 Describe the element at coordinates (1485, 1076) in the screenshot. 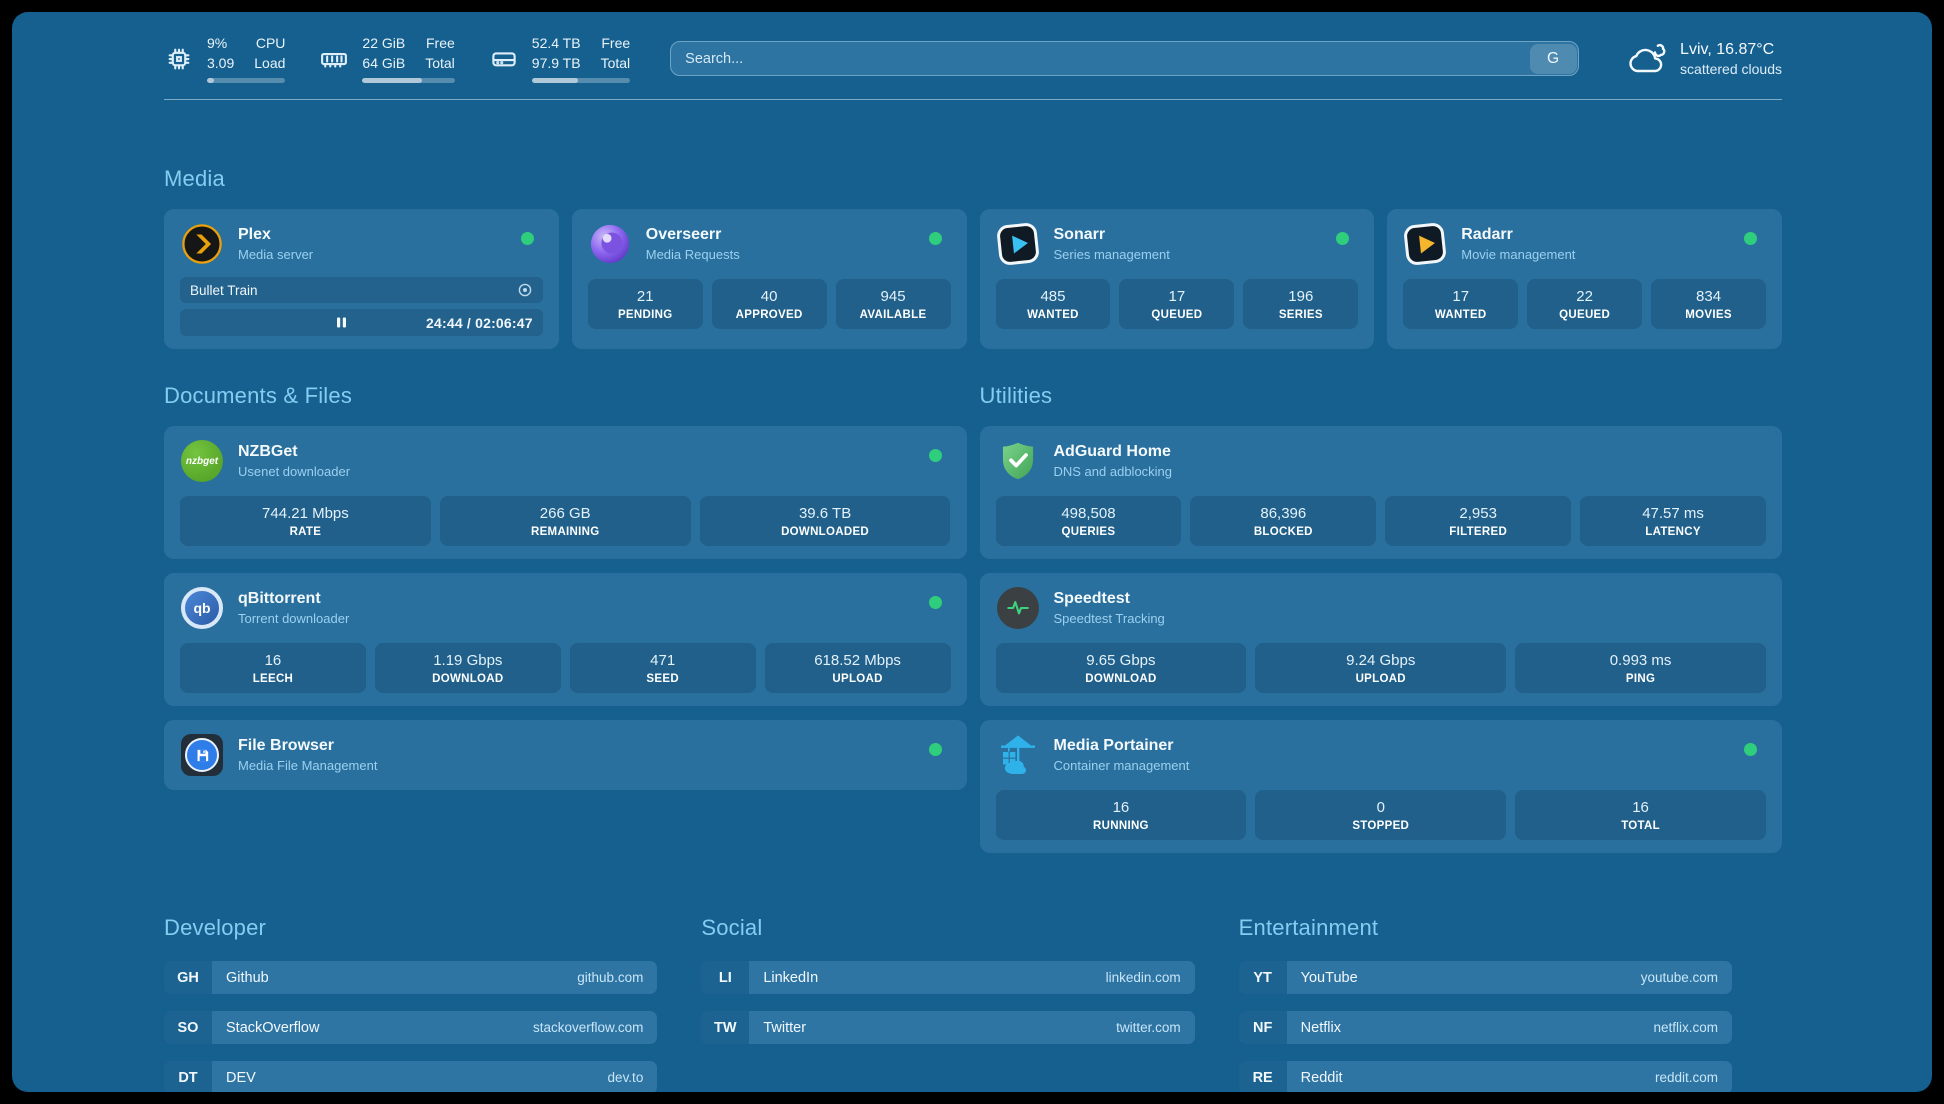

I see `bookmark-reddit: RE Reddit reddit.com` at that location.